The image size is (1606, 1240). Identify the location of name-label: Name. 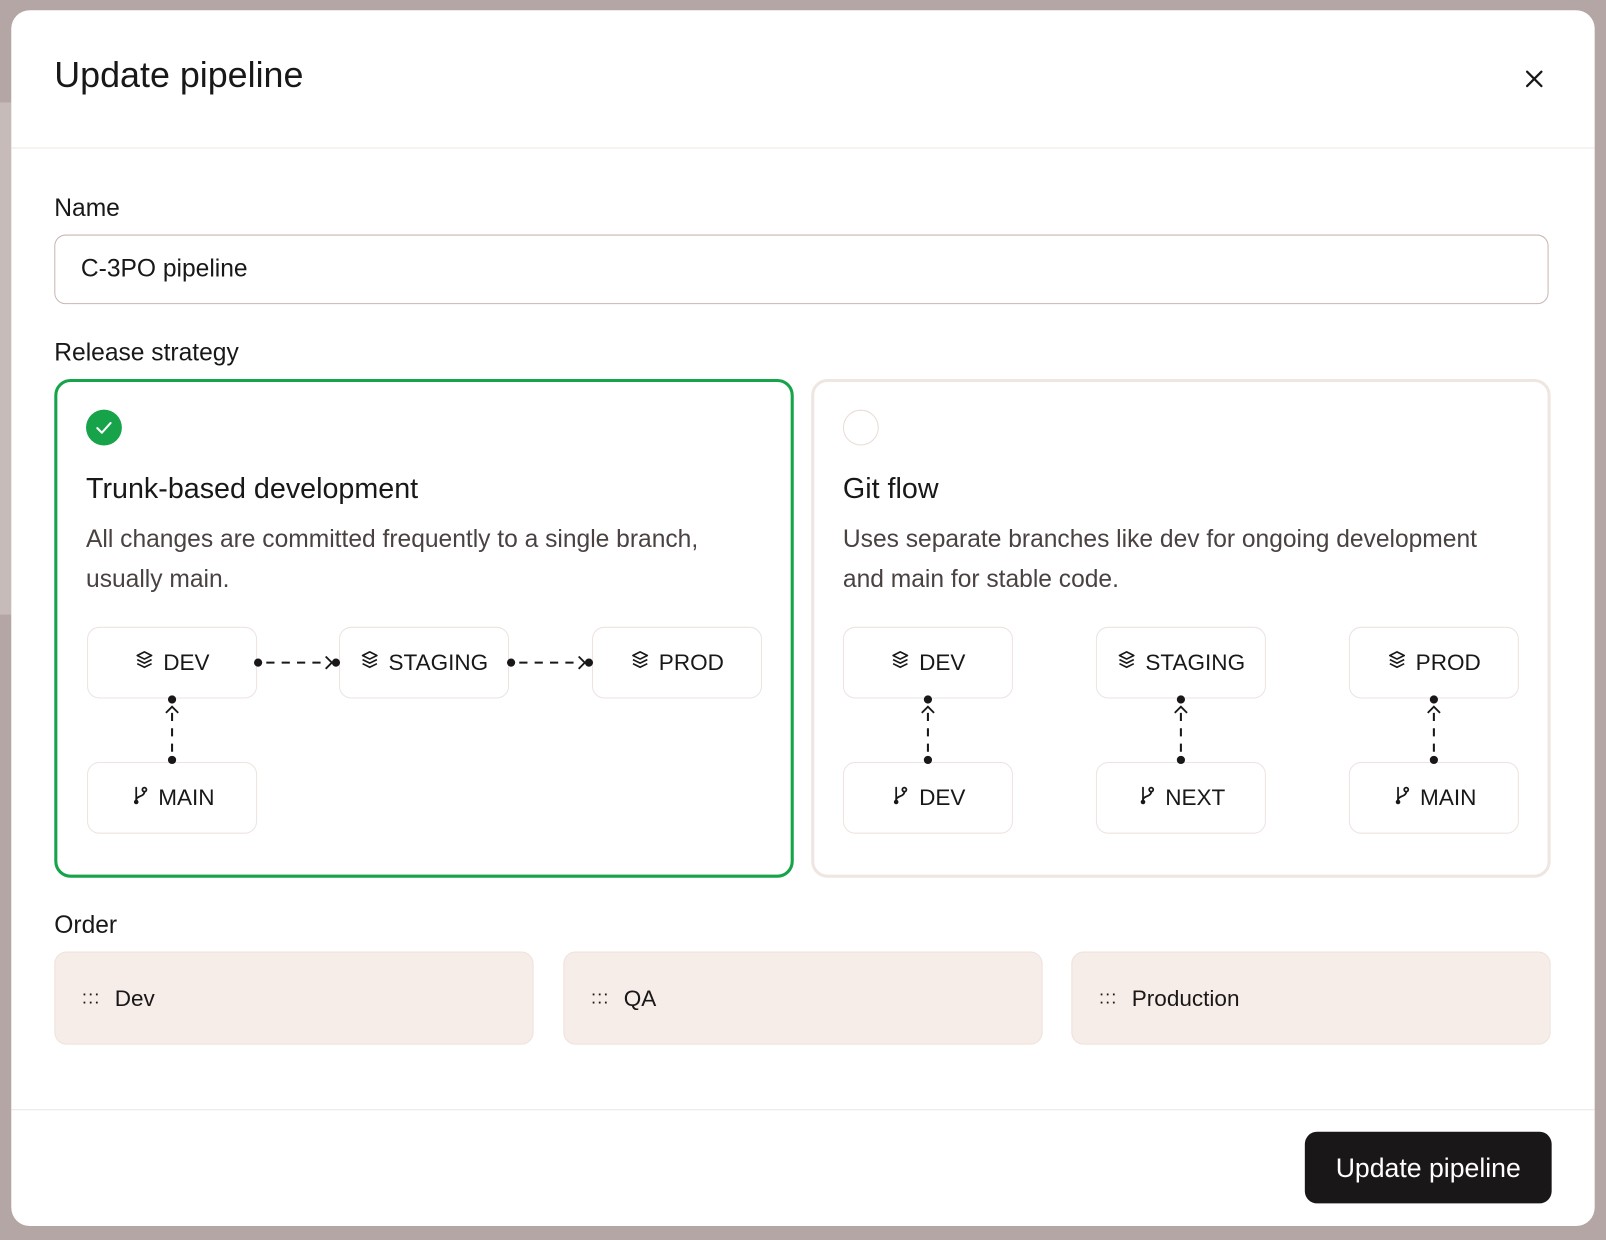
(87, 208).